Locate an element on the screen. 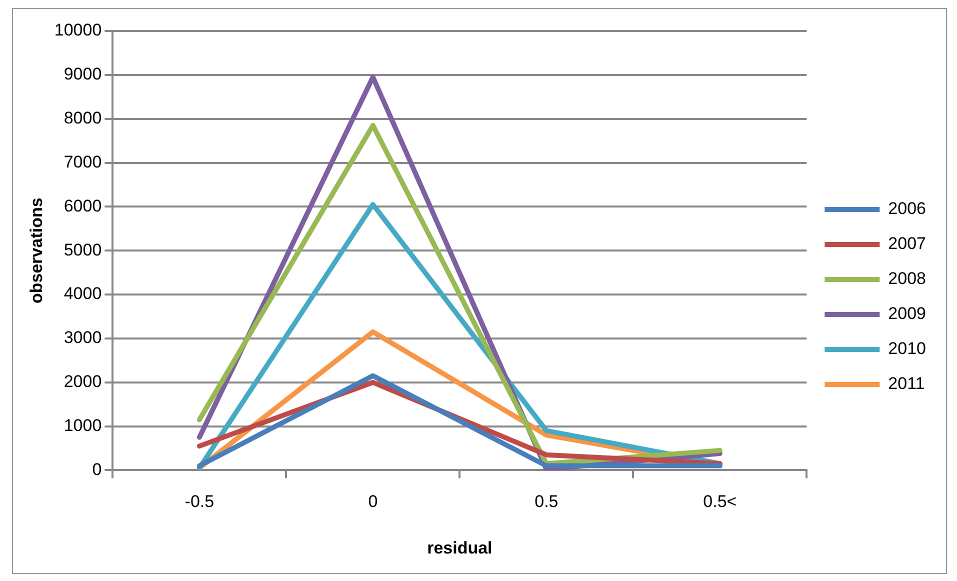 The image size is (957, 581). legend-label: 2007 is located at coordinates (907, 244).